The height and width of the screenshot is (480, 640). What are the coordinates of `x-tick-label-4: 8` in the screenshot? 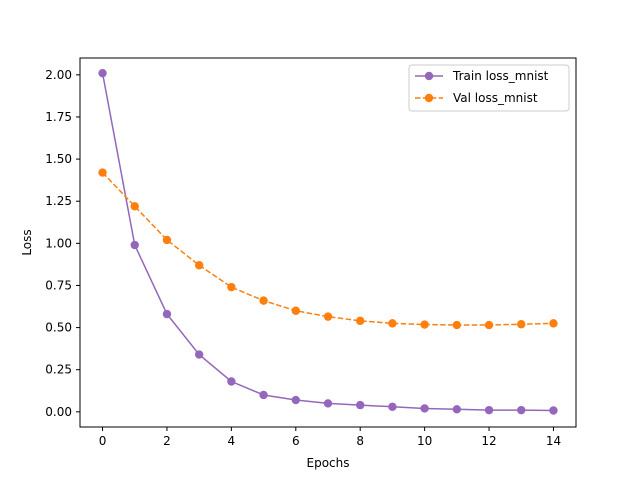 It's located at (360, 441).